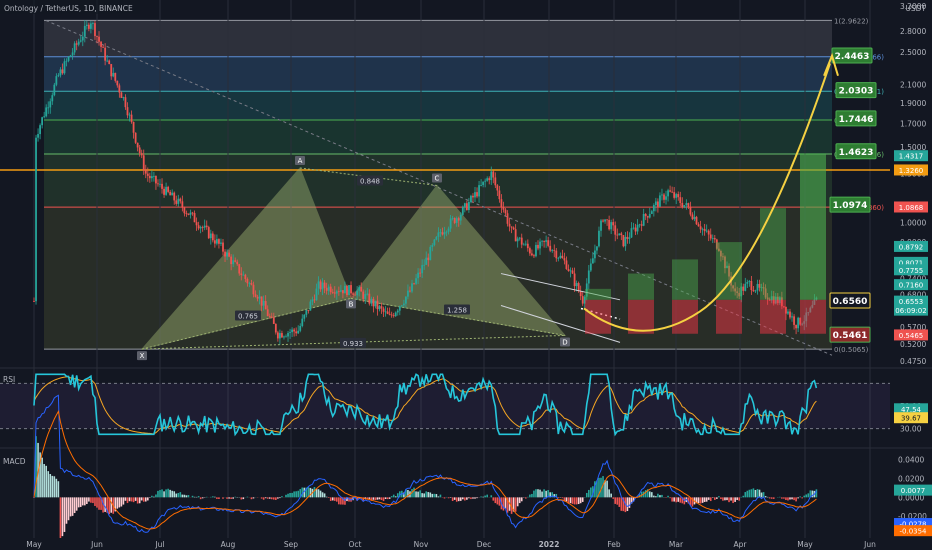 This screenshot has height=550, width=932. Describe the element at coordinates (458, 316) in the screenshot. I see `pattern-leg` at that location.